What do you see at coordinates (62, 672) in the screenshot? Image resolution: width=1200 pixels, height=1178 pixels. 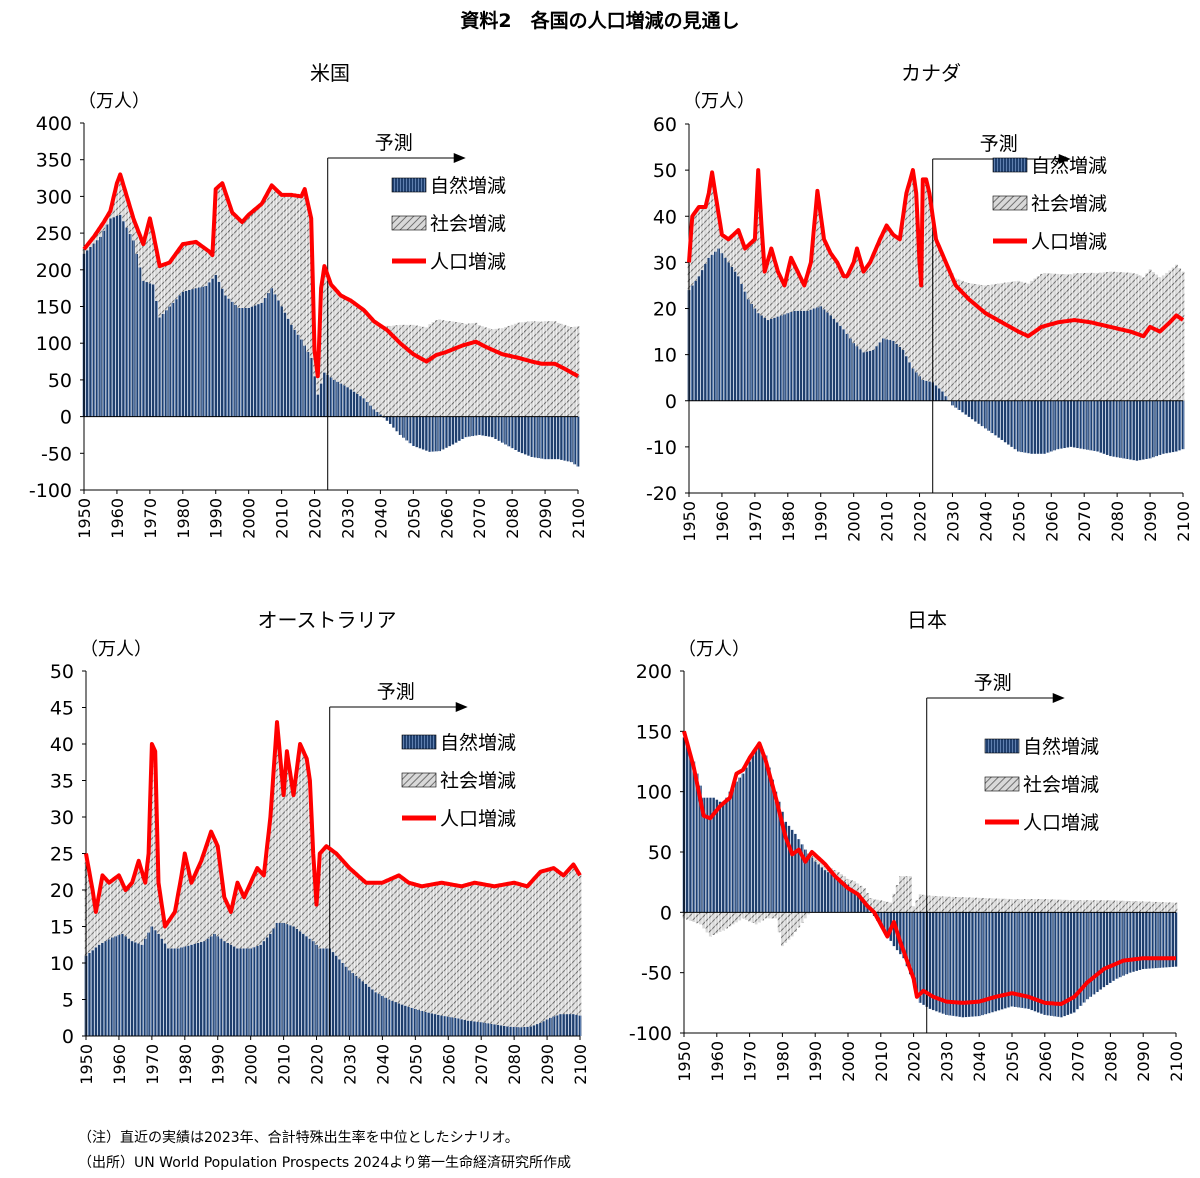 I see `y-tick-label: 50` at bounding box center [62, 672].